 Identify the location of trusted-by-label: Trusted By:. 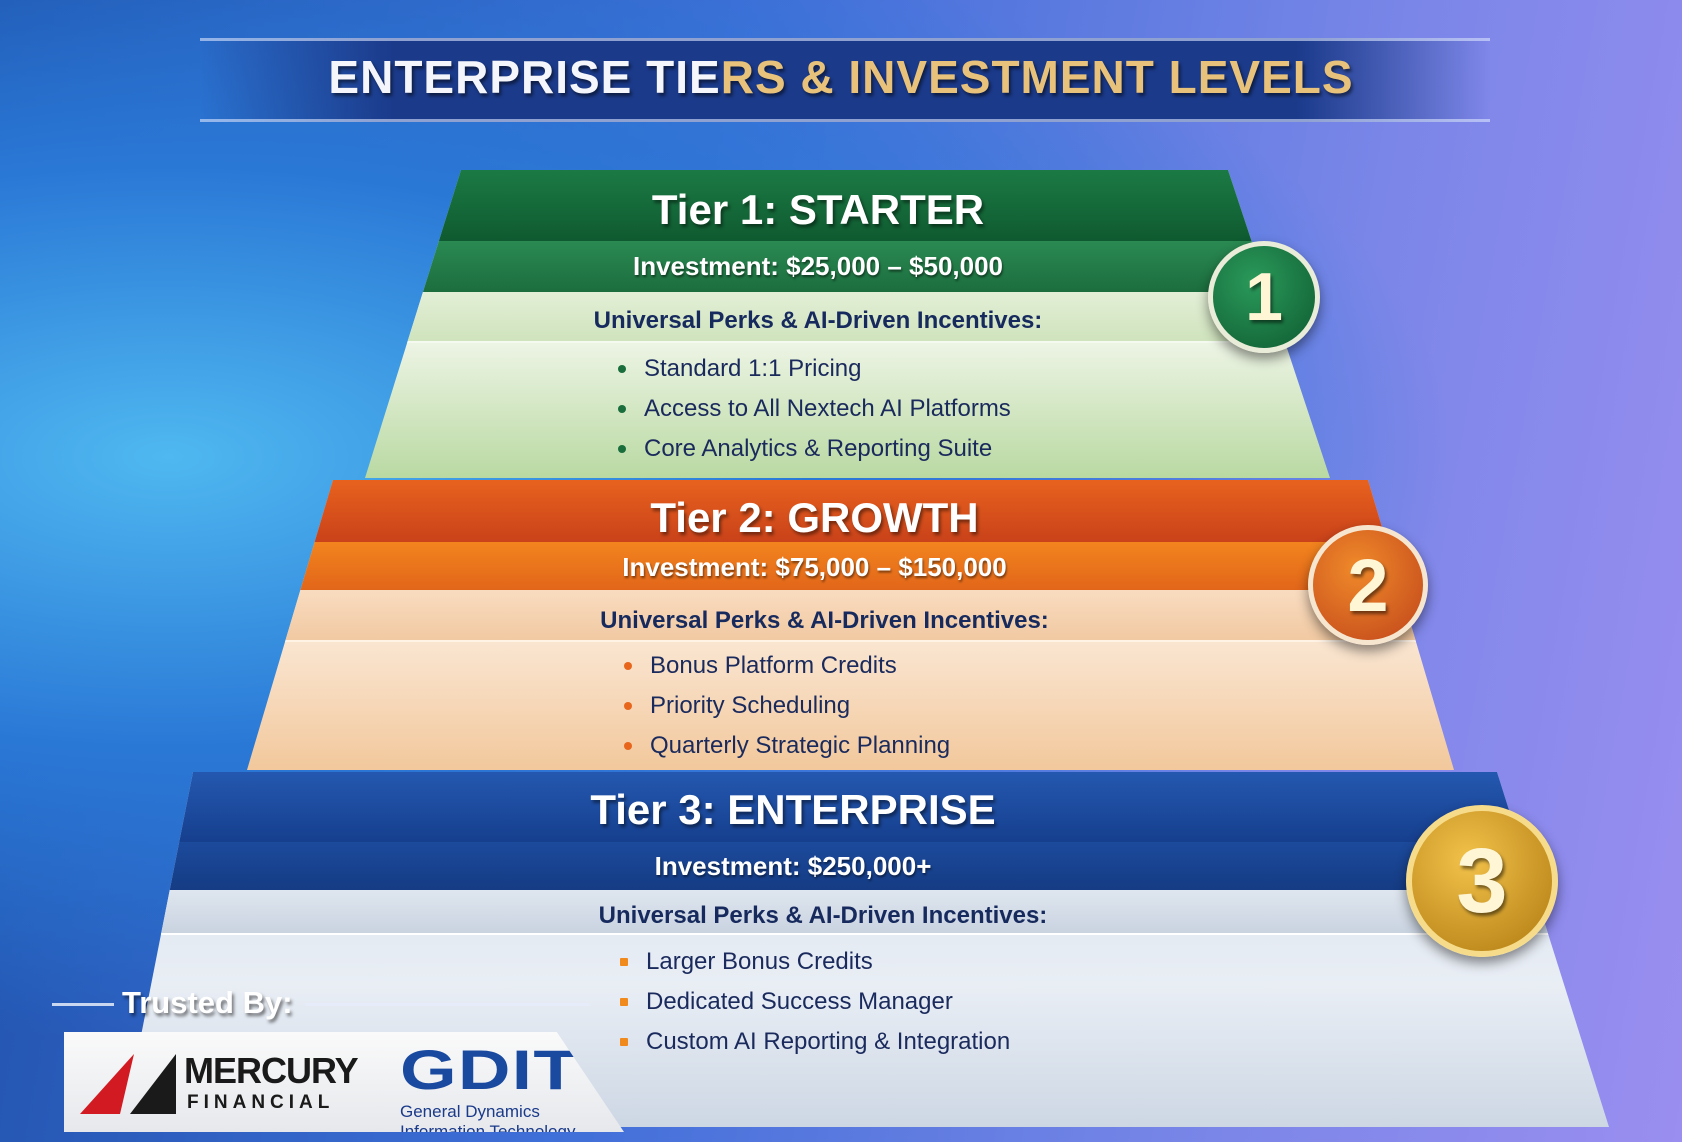
(207, 1002).